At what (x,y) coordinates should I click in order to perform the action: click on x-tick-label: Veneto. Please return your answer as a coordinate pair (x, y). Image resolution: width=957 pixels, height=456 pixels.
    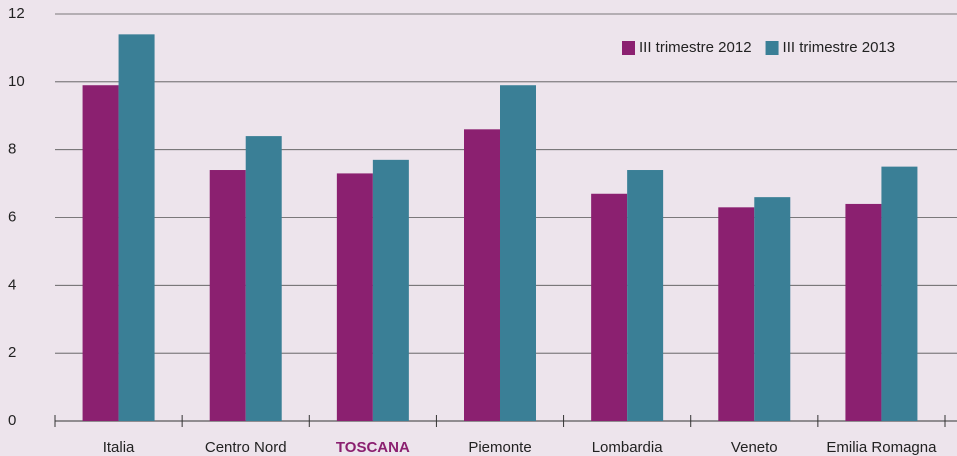
    Looking at the image, I should click on (754, 447).